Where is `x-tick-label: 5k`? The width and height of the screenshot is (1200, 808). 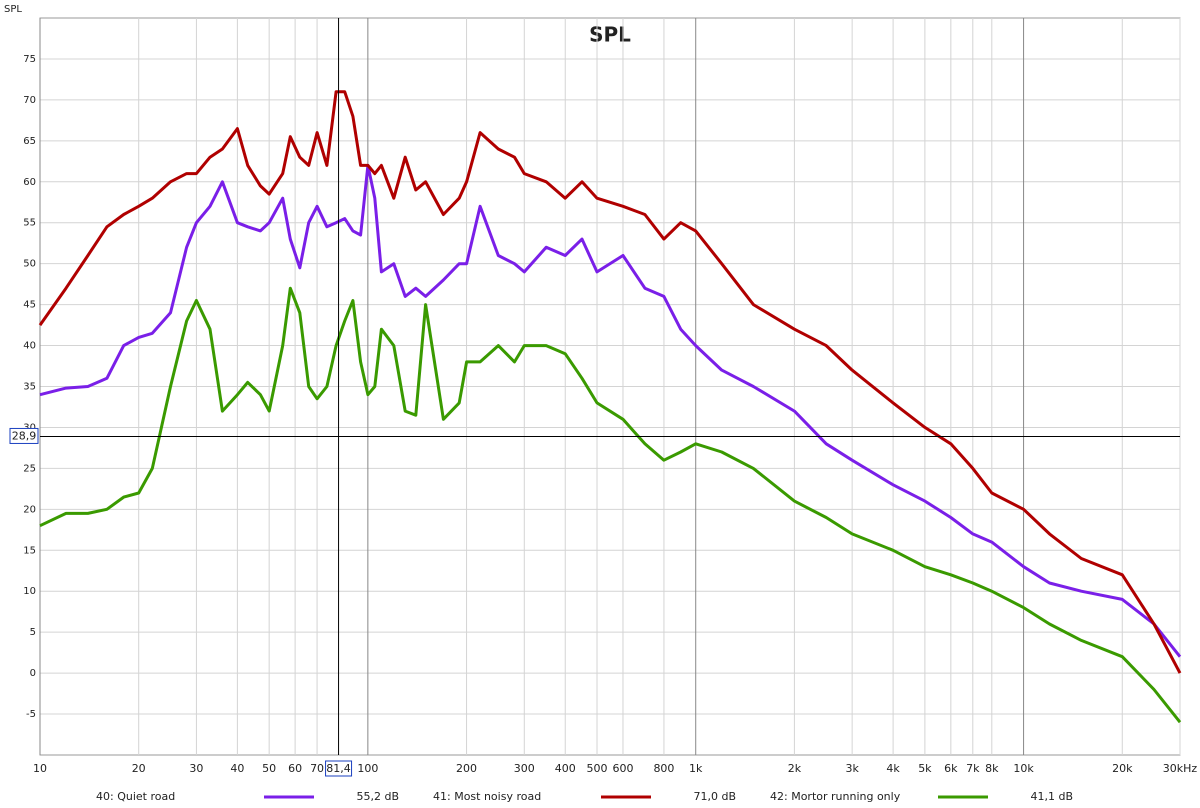
x-tick-label: 5k is located at coordinates (925, 768).